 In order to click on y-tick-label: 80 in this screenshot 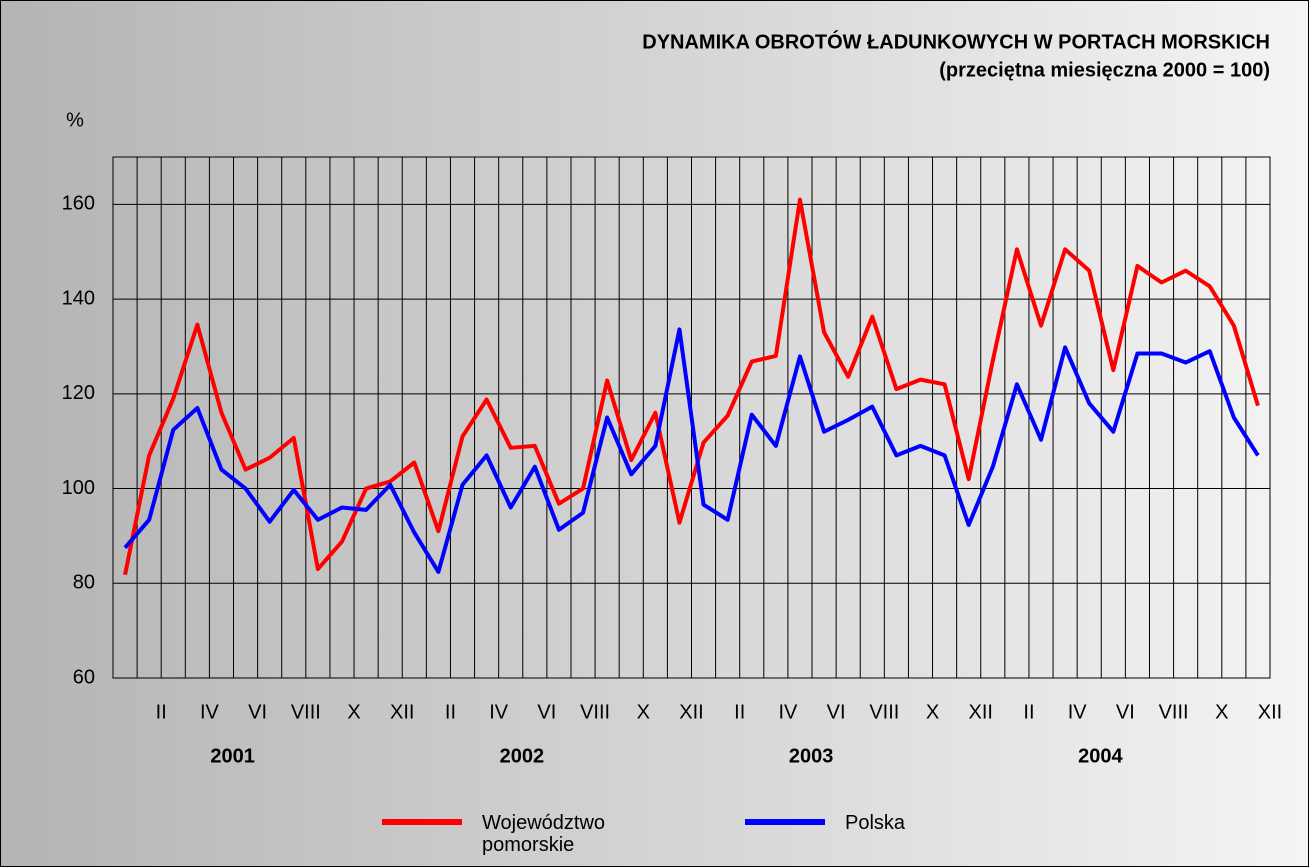, I will do `click(84, 583)`.